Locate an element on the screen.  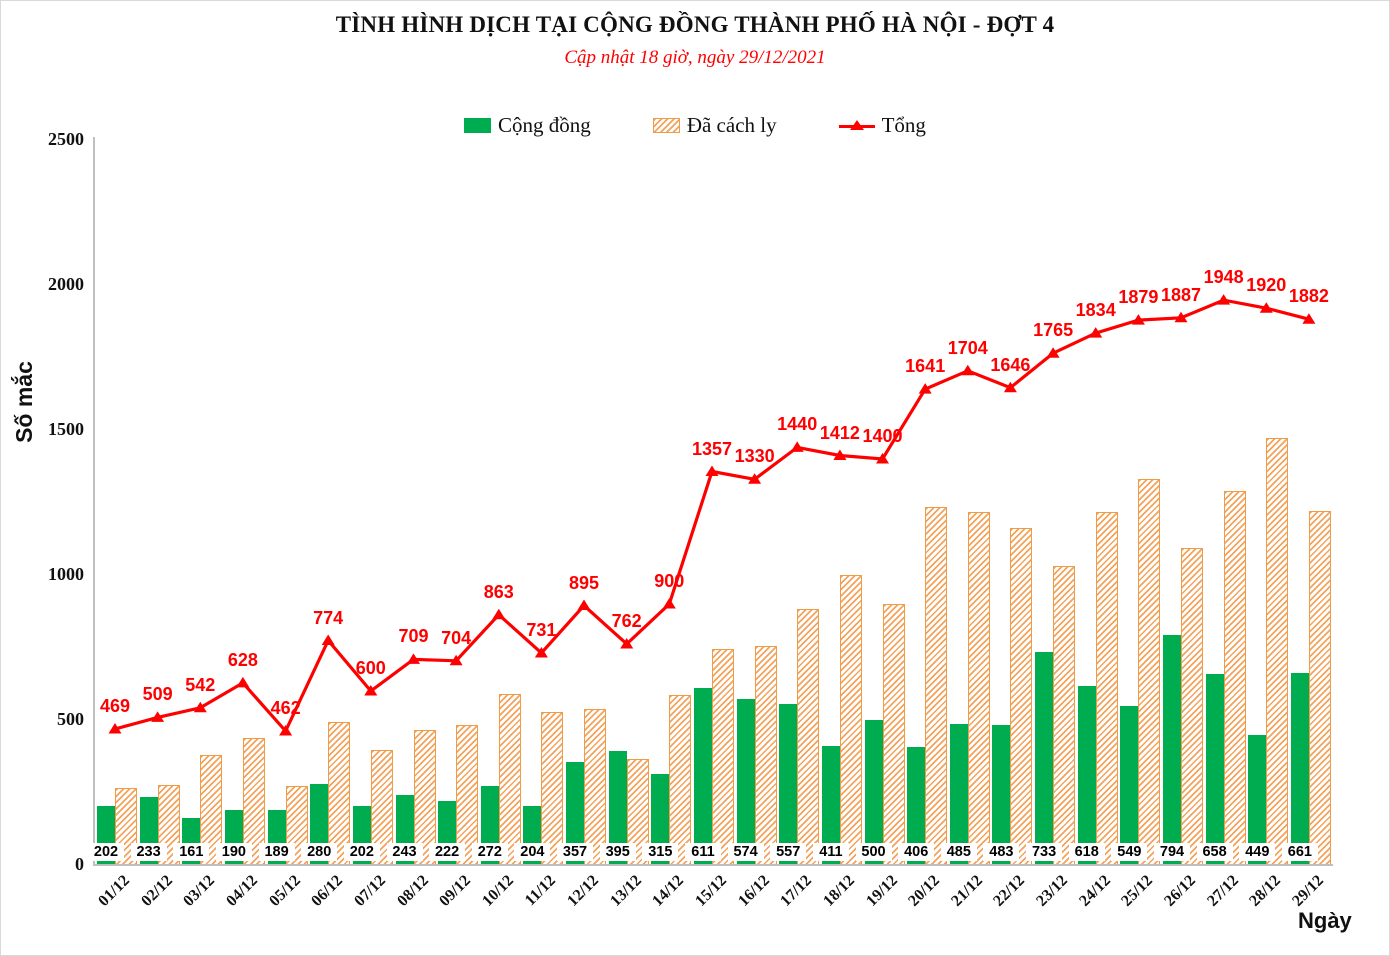
legend-item-quarantine: Đã cách ly is located at coordinates (714, 125).